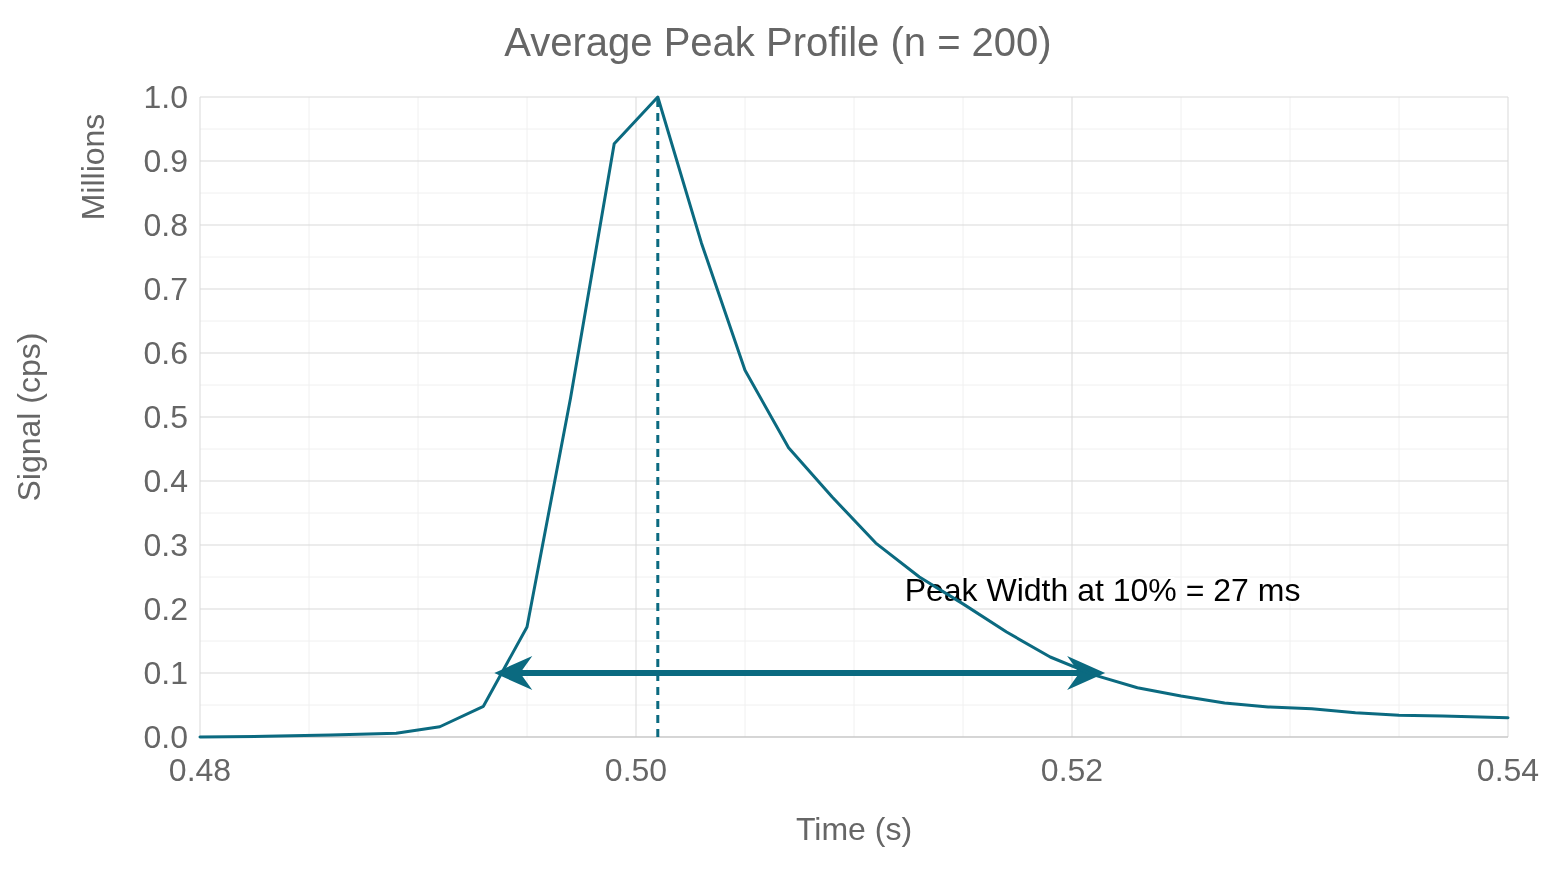 The image size is (1556, 886). What do you see at coordinates (165, 481) in the screenshot?
I see `y-tick-label: 0.4` at bounding box center [165, 481].